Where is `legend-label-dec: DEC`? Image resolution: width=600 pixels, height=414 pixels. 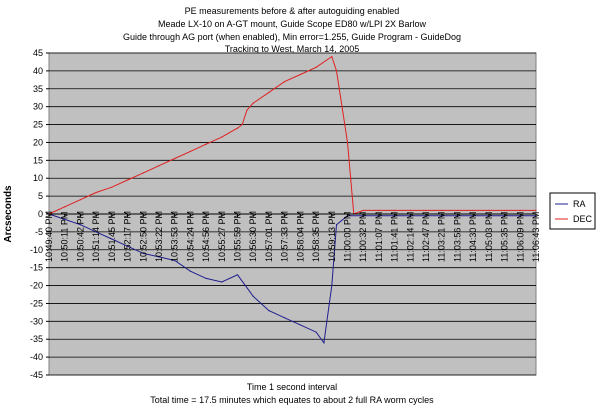 legend-label-dec: DEC is located at coordinates (583, 219).